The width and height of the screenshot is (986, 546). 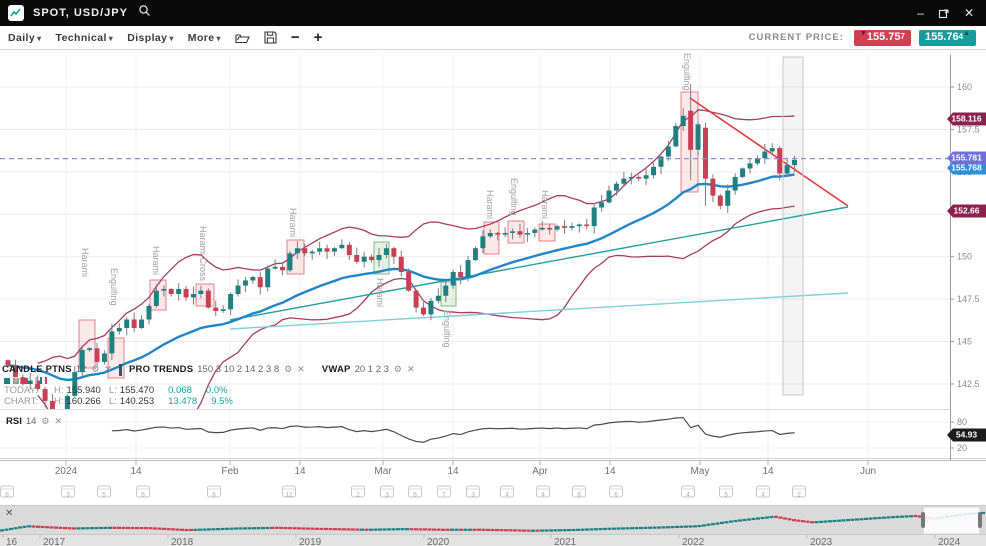 What do you see at coordinates (80, 13) in the screenshot?
I see `window-title: SPOT, USD/JPY` at bounding box center [80, 13].